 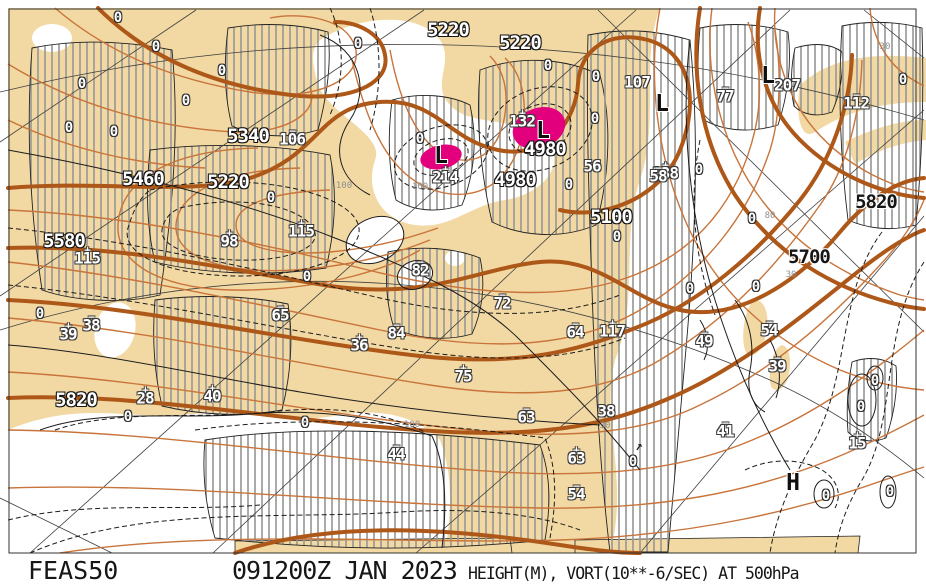 I want to click on field-description: HEIGHT(M), VORT(10**-6/SEC) AT 500hPa, so click(x=634, y=573).